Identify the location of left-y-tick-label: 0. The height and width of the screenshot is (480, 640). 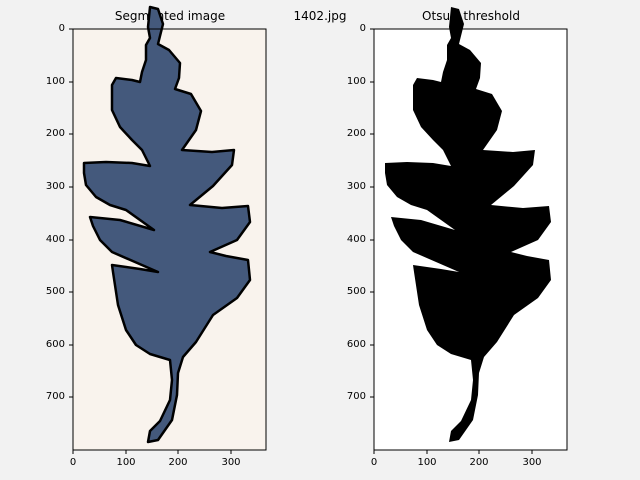
(61, 28).